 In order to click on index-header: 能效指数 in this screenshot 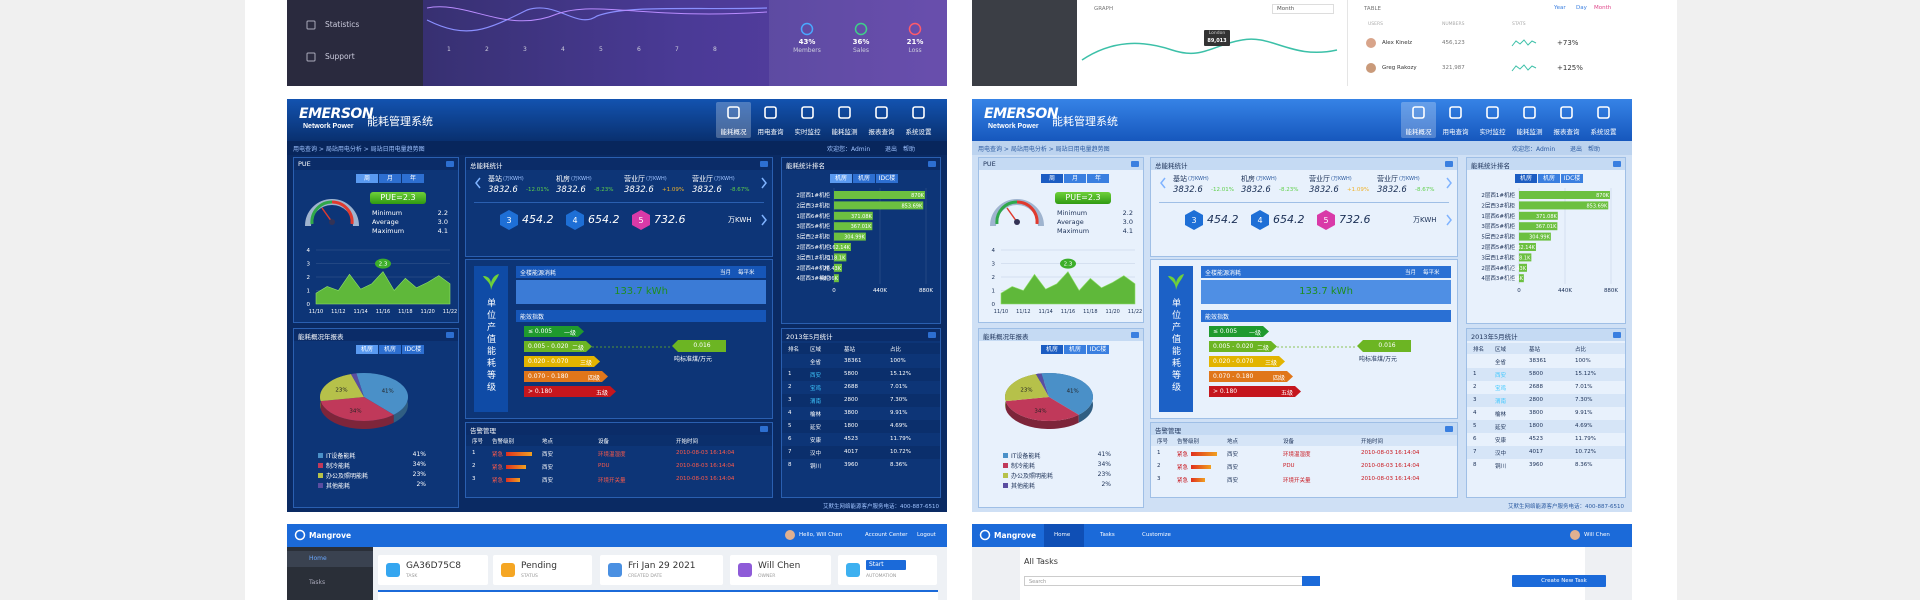, I will do `click(641, 316)`.